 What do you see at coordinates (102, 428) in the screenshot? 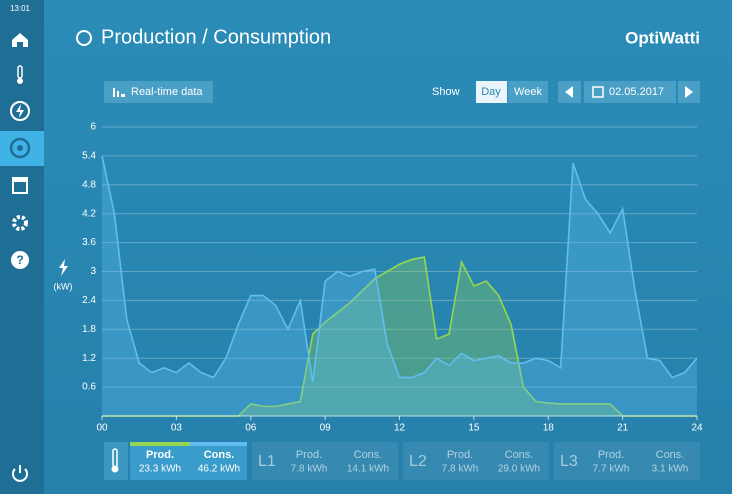
I see `x-tick-label: 00` at bounding box center [102, 428].